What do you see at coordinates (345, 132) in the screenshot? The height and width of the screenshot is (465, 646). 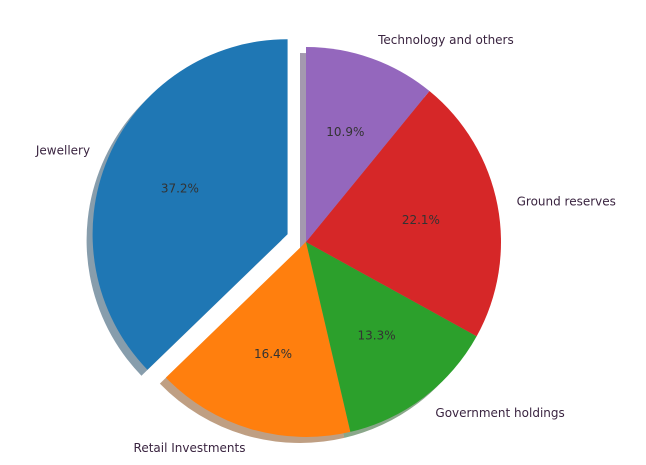 I see `pct-label-technology-and-others: 10.9%` at bounding box center [345, 132].